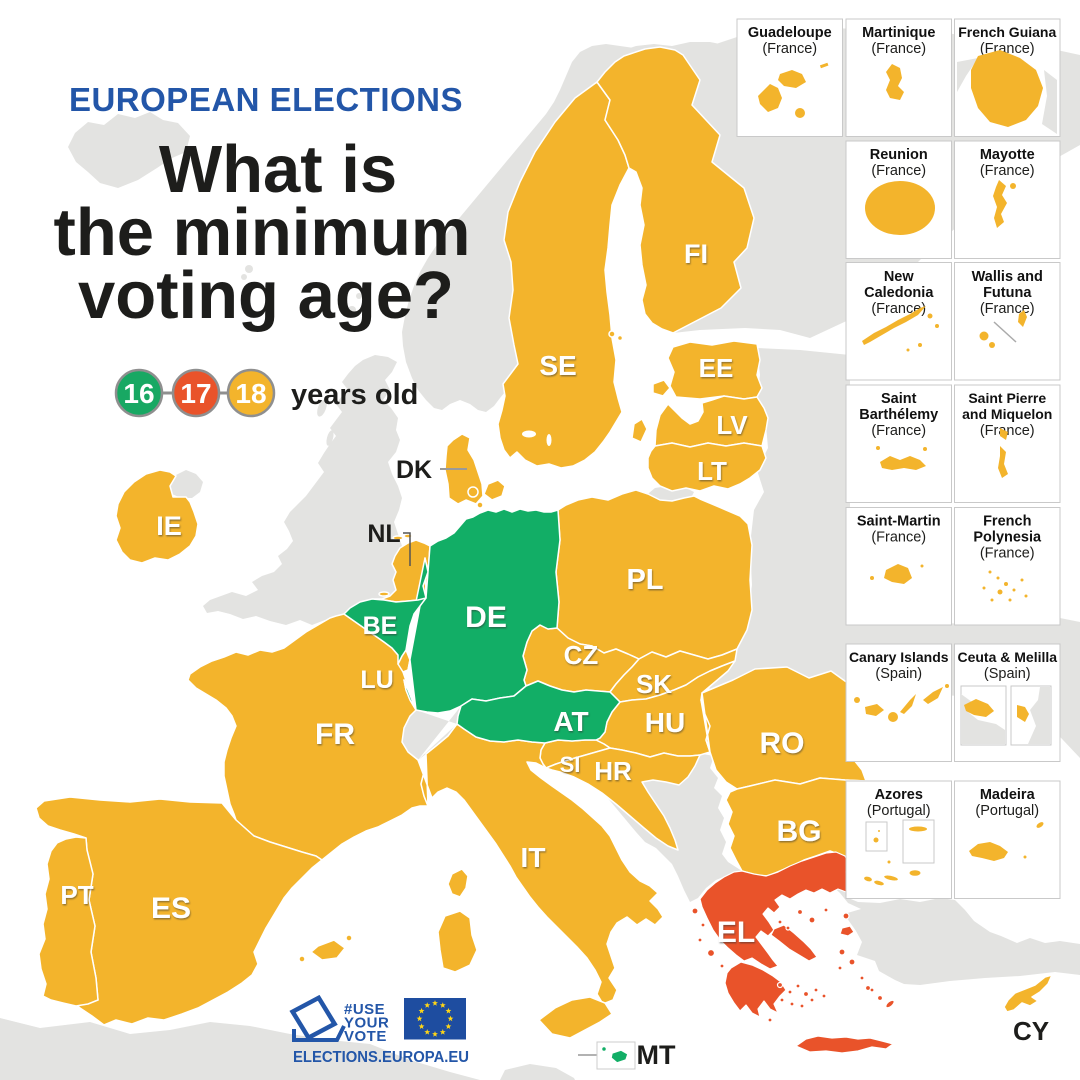 This screenshot has height=1080, width=1080. Describe the element at coordinates (1007, 414) in the screenshot. I see `svg-text: and Miquelon` at that location.